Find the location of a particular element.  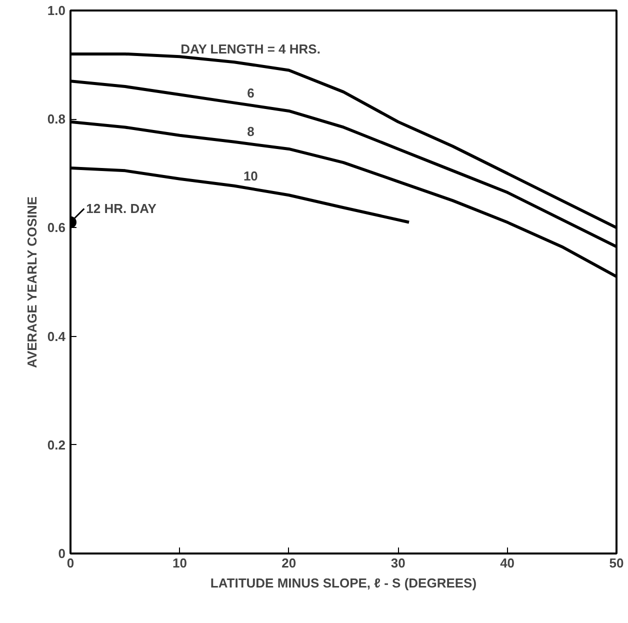

x-axis-title: LATITUDE MINUS SLOPE, ℓ - S (DEGREES) is located at coordinates (343, 583).